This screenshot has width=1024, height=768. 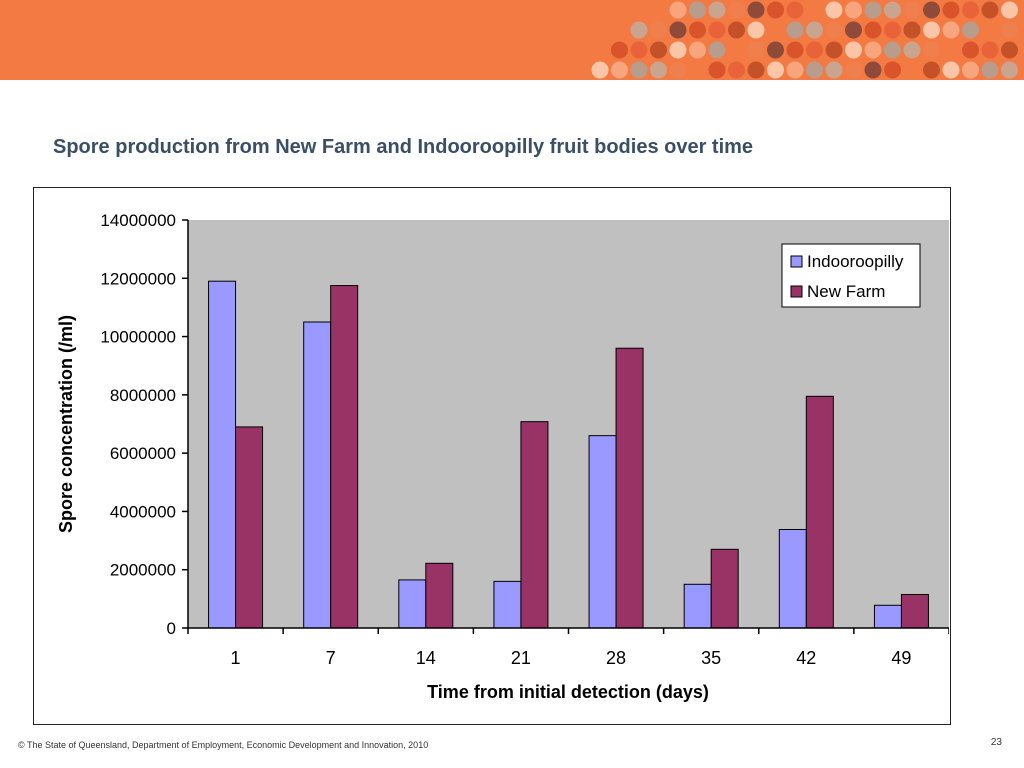 I want to click on decorative-dot-pattern, so click(x=804, y=40).